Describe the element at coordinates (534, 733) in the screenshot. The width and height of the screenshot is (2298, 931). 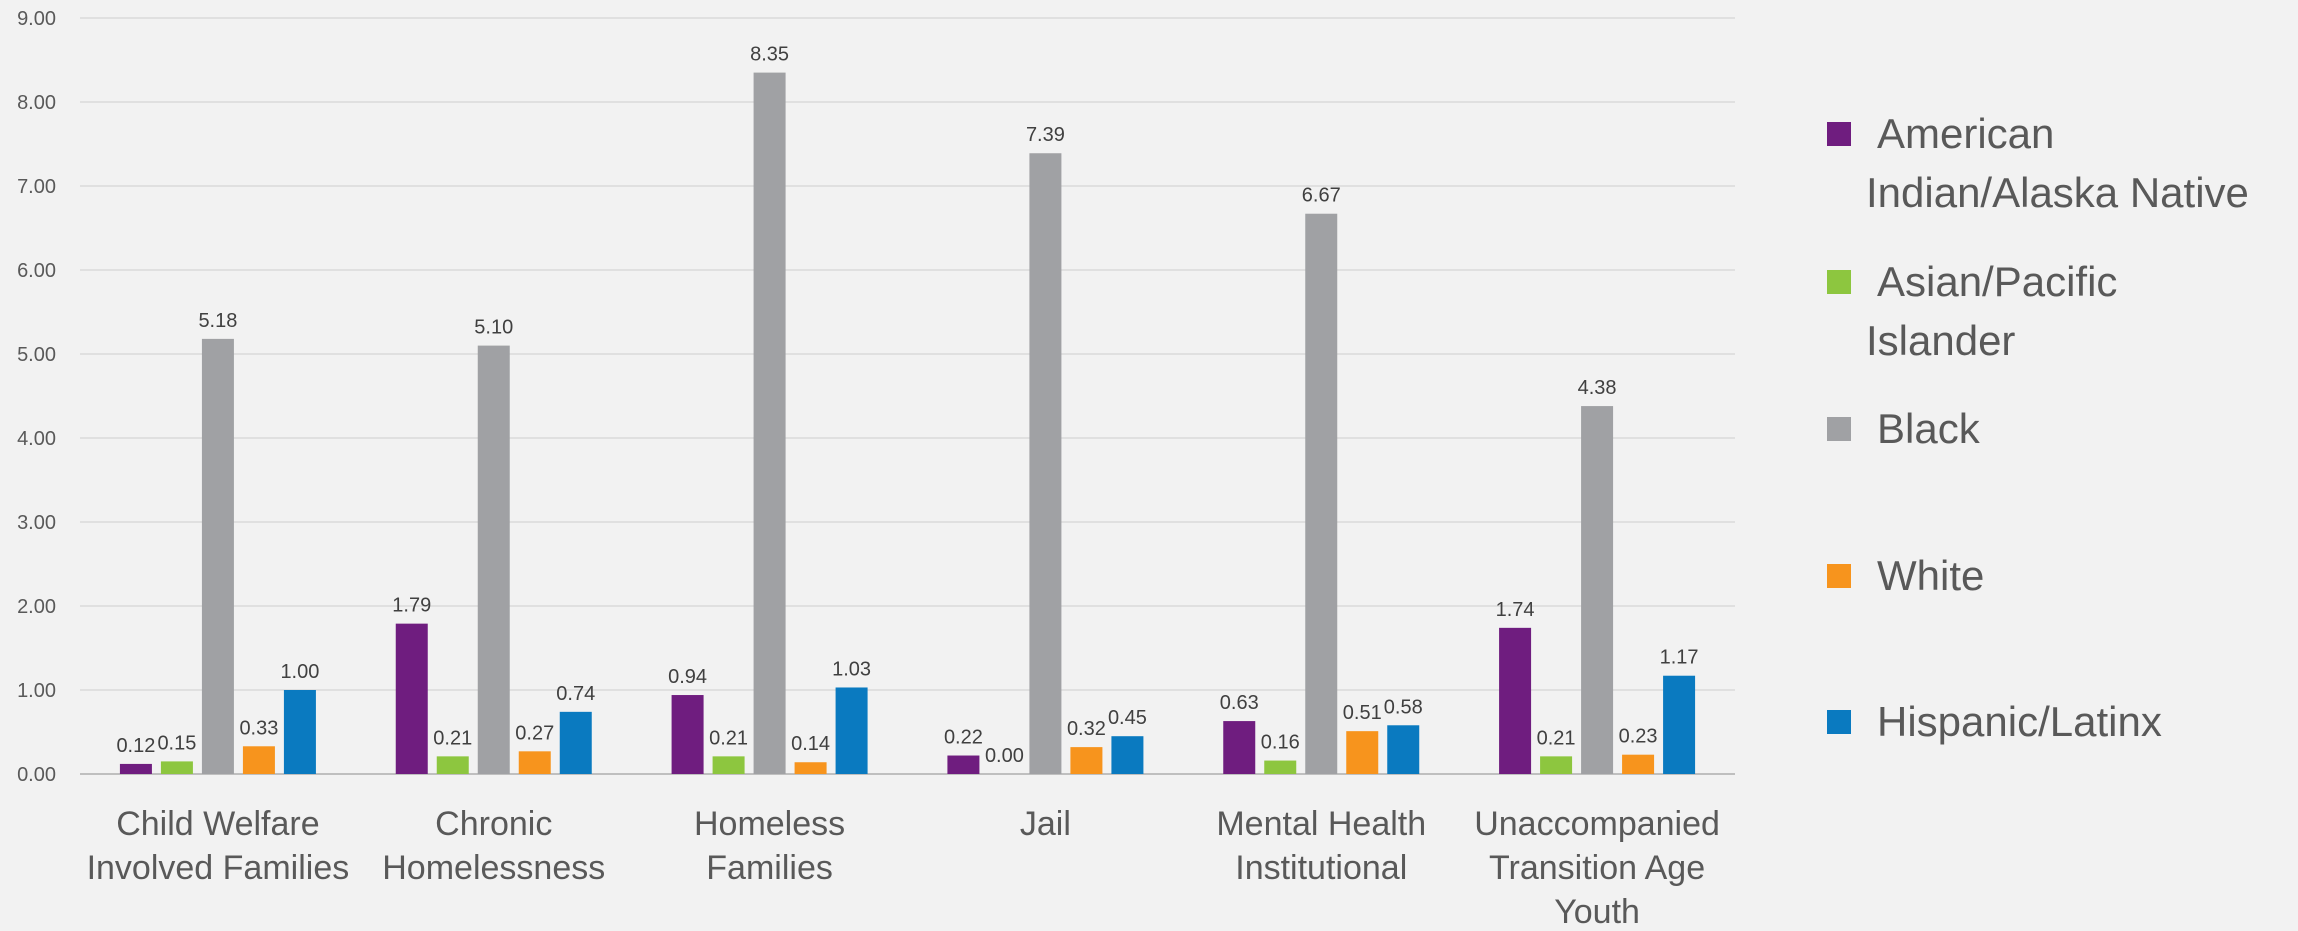
I see `data-label: 0.27` at that location.